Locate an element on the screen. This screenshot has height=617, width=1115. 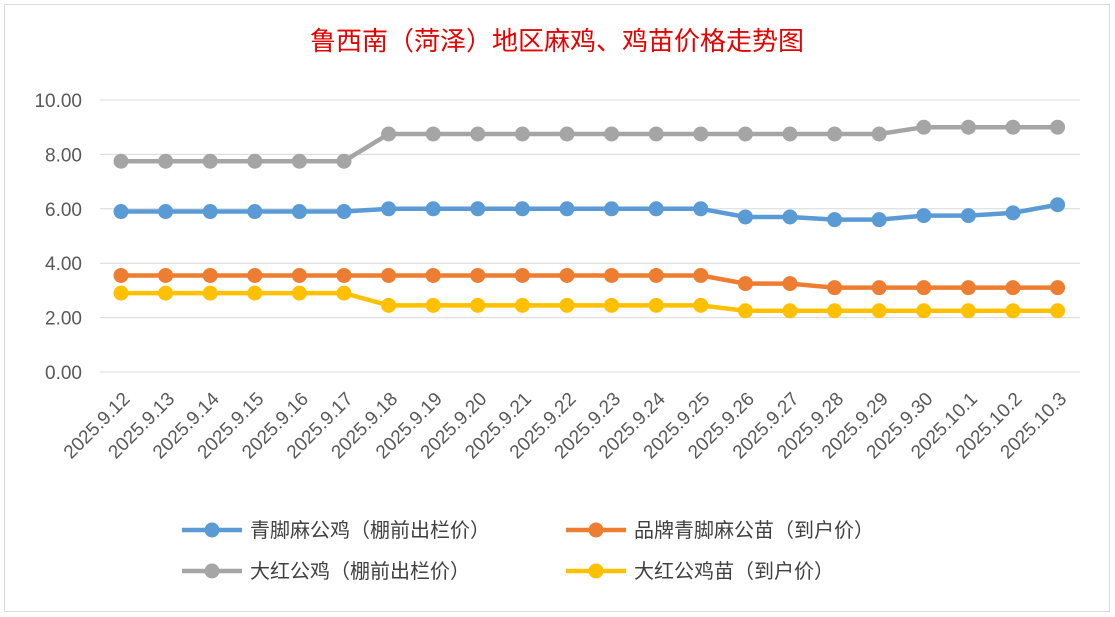
legend-label: 大红公鸡（棚前出栏价） is located at coordinates (360, 571).